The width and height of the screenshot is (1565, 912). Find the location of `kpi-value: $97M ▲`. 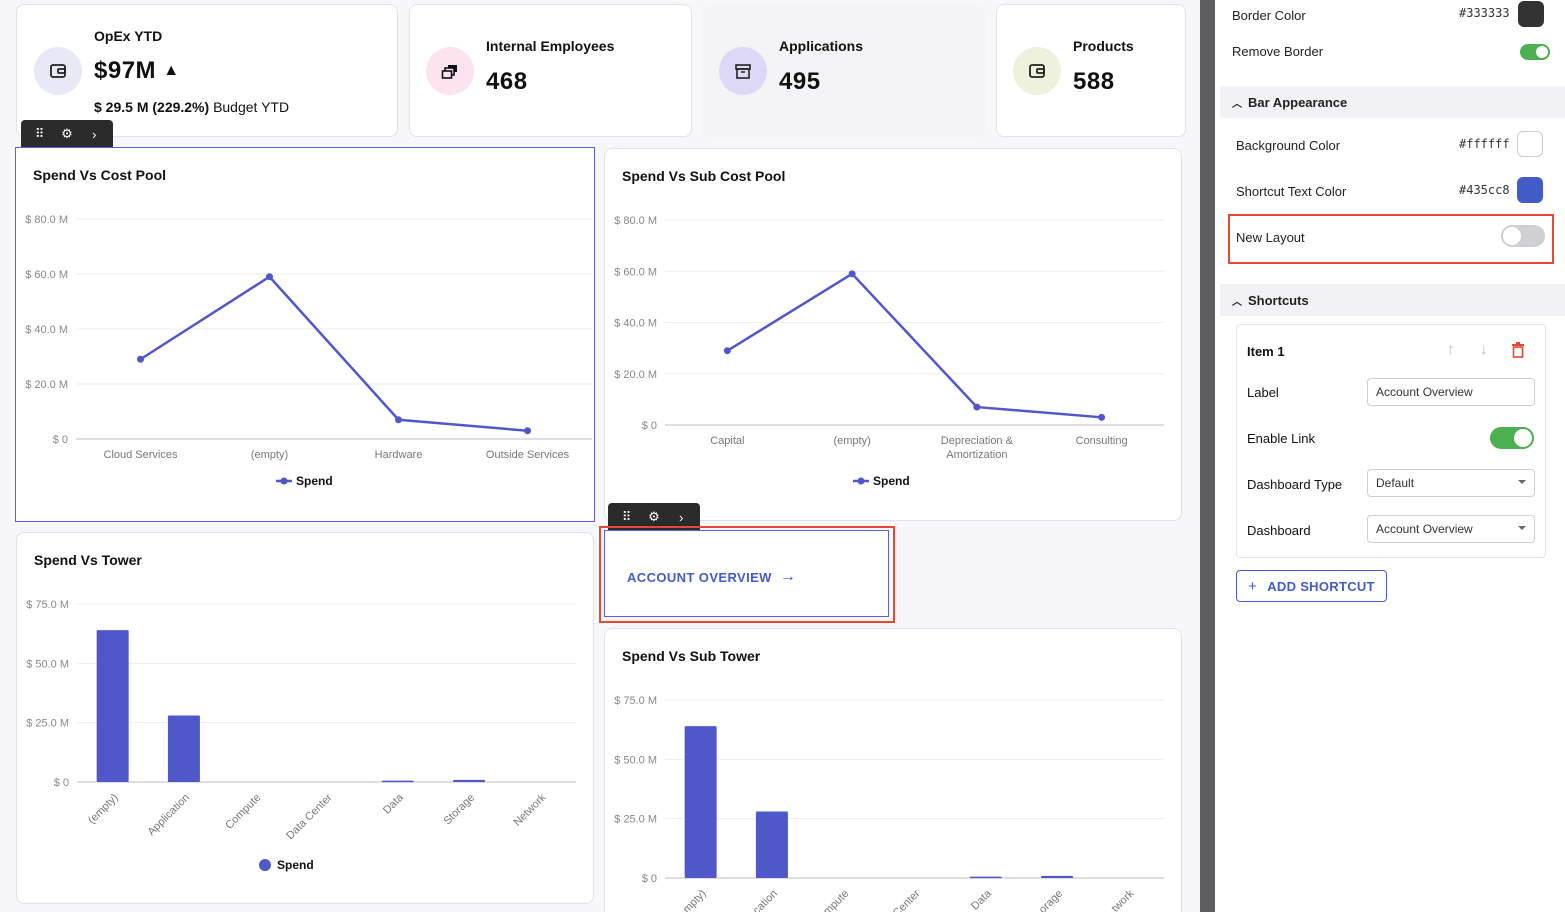

kpi-value: $97M ▲ is located at coordinates (137, 71).